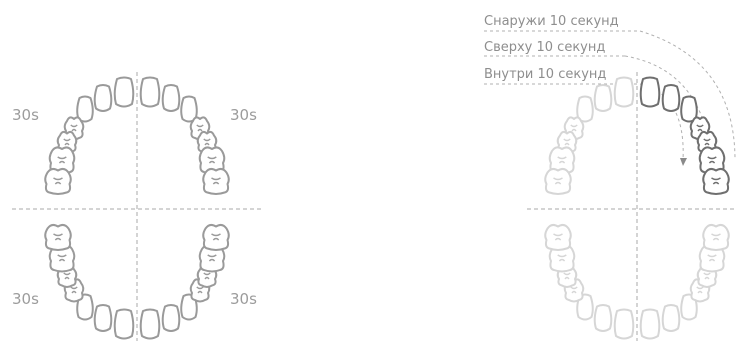 This screenshot has height=343, width=737. I want to click on instruction-inside: Внутри 10 секунд, so click(545, 74).